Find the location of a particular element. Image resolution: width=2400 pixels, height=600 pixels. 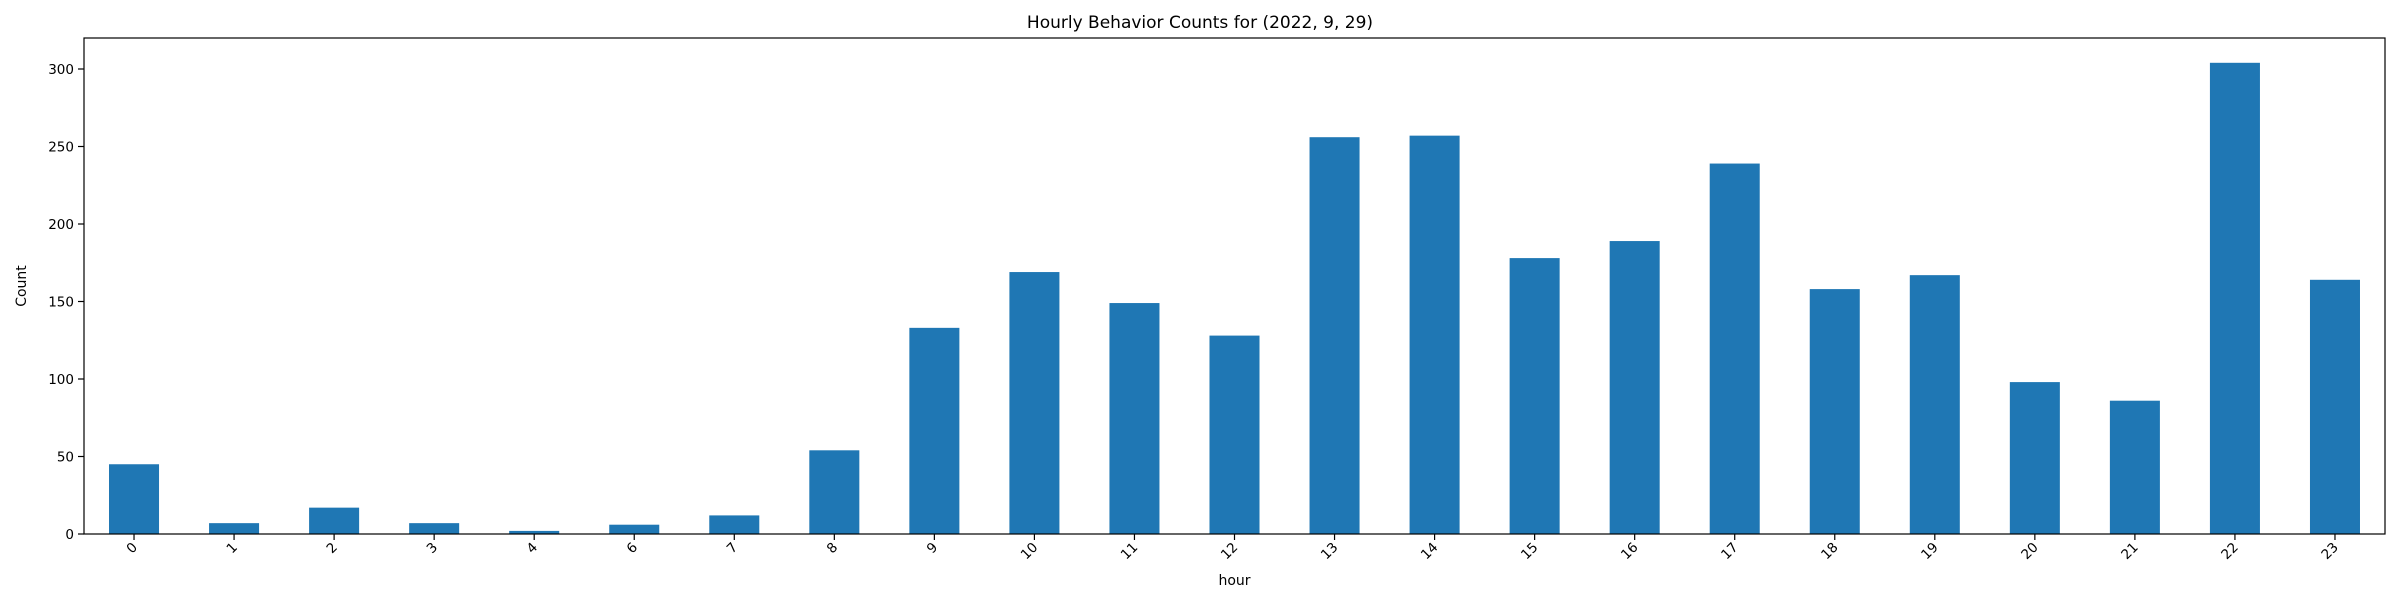

x-tick-label: 7 is located at coordinates (732, 548).